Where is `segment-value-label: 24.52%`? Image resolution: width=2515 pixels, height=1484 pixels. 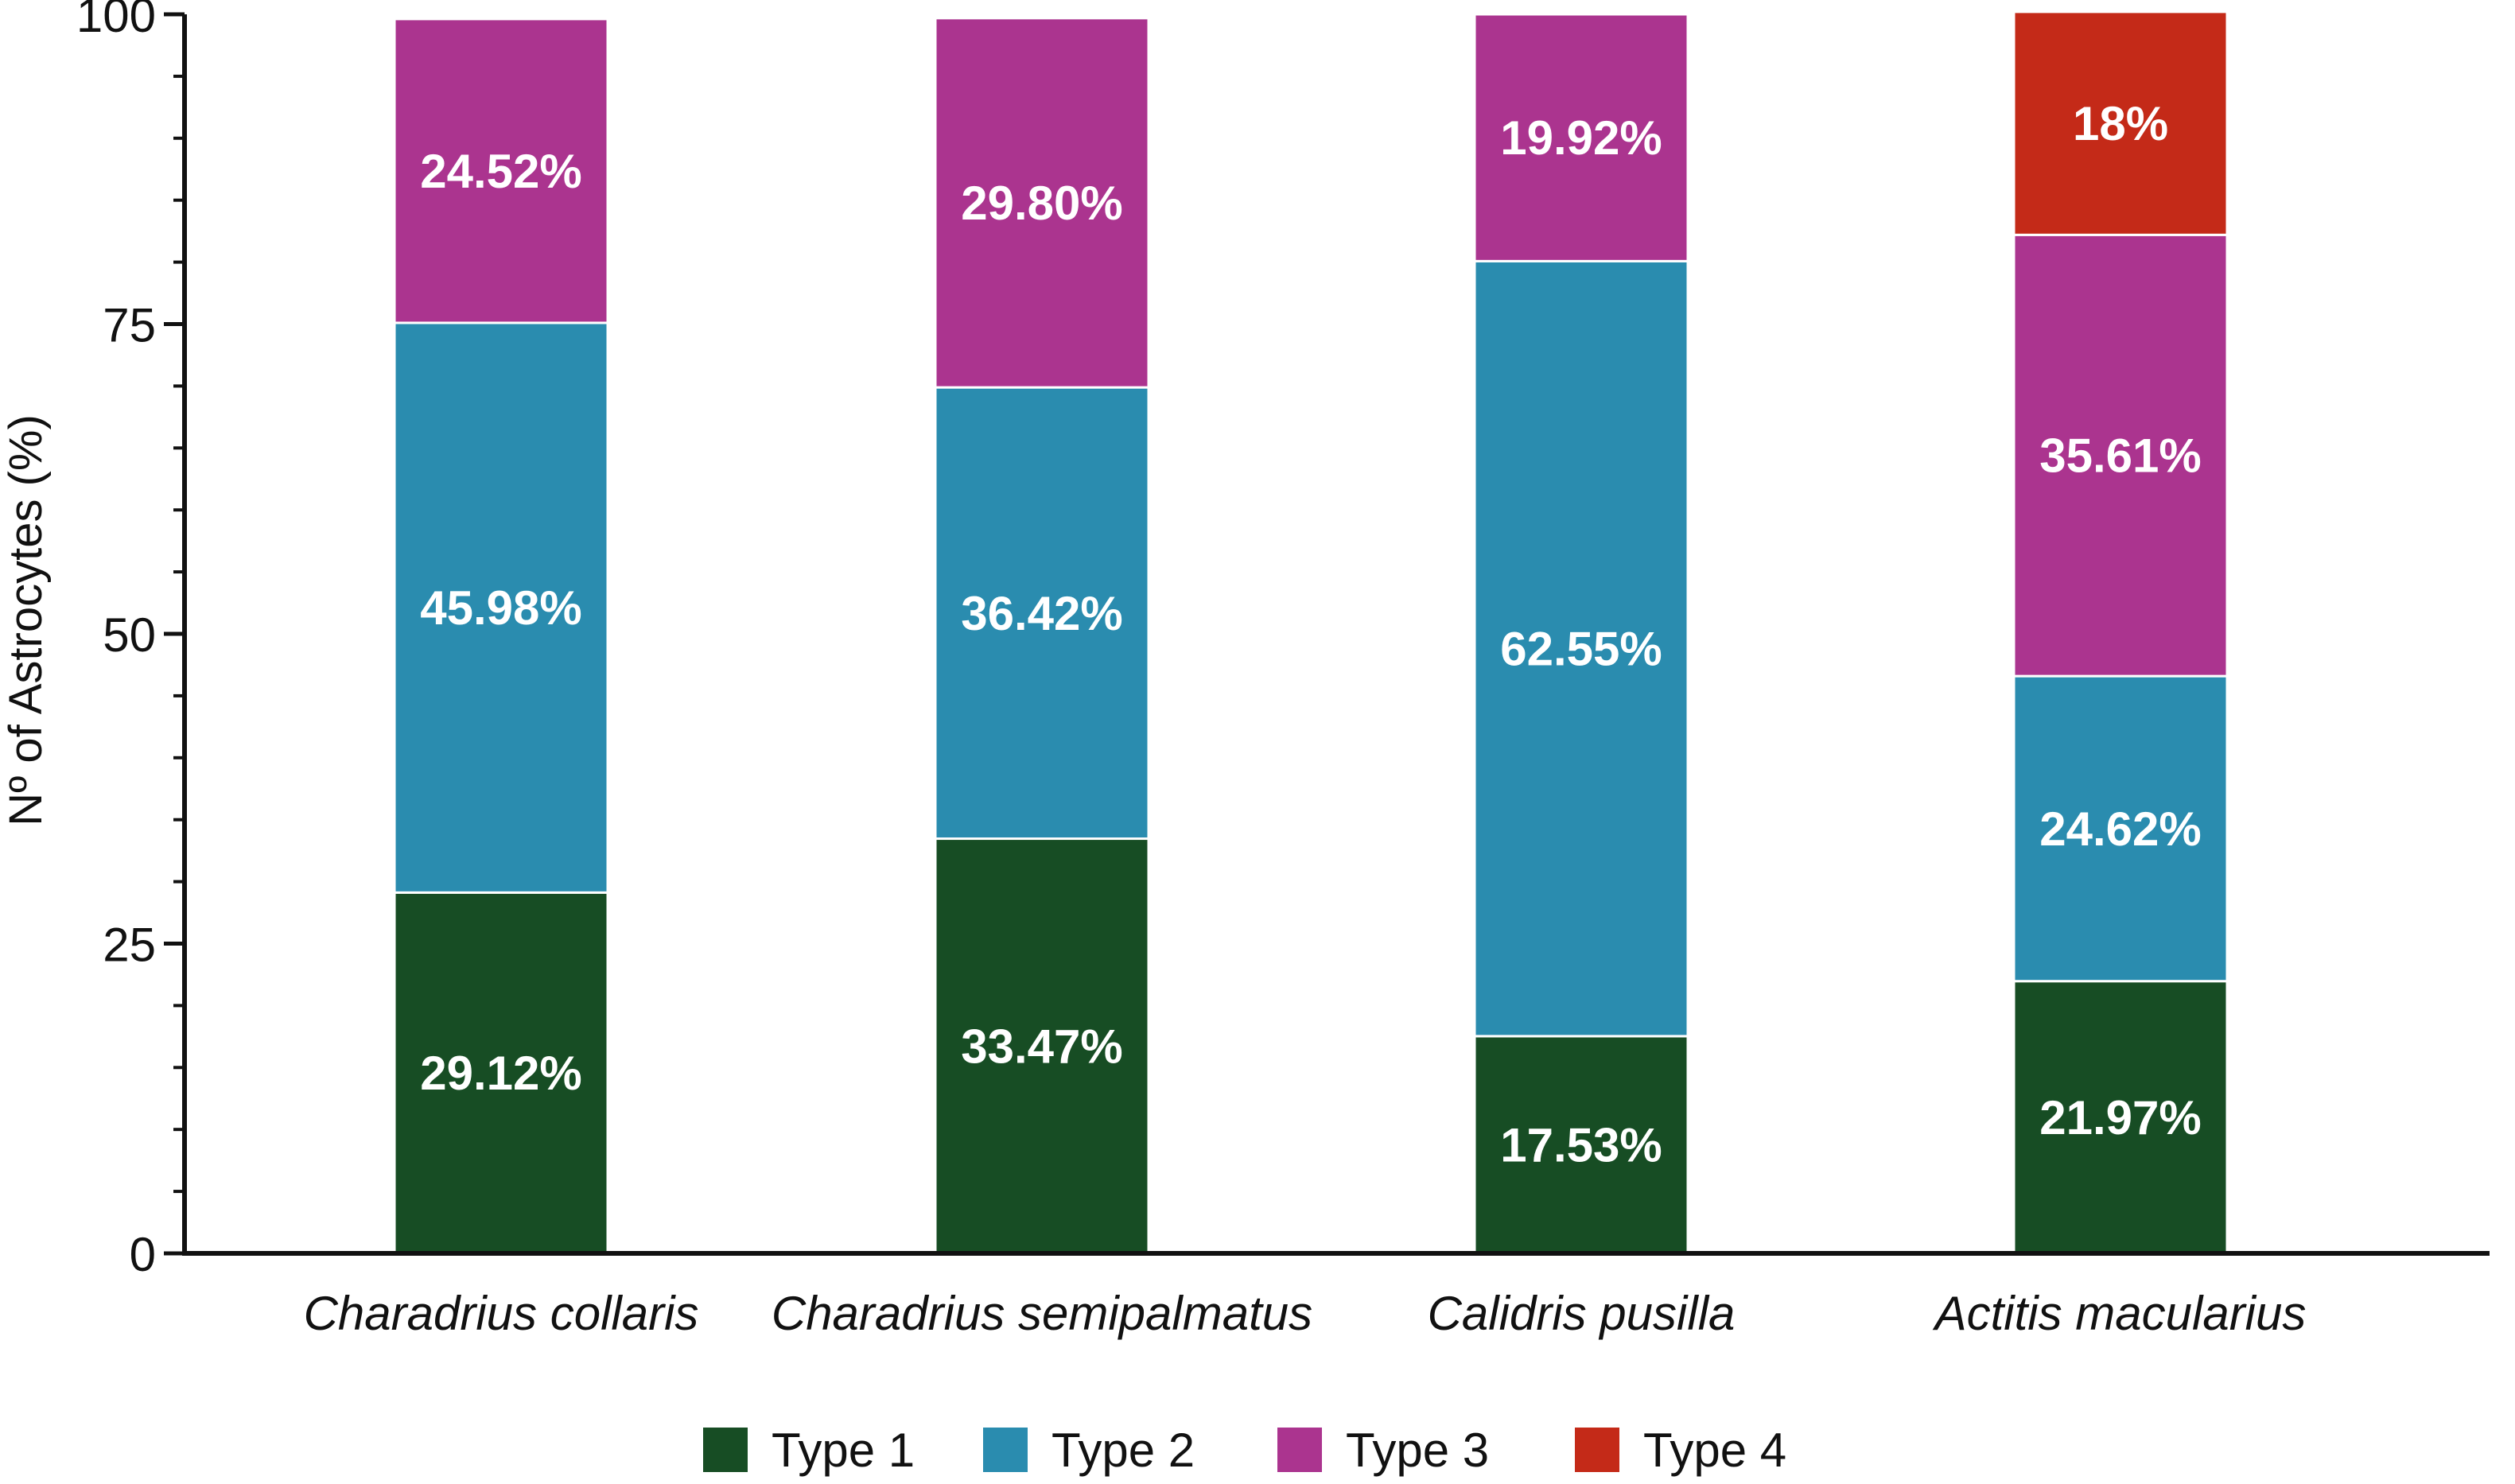 segment-value-label: 24.52% is located at coordinates (501, 171).